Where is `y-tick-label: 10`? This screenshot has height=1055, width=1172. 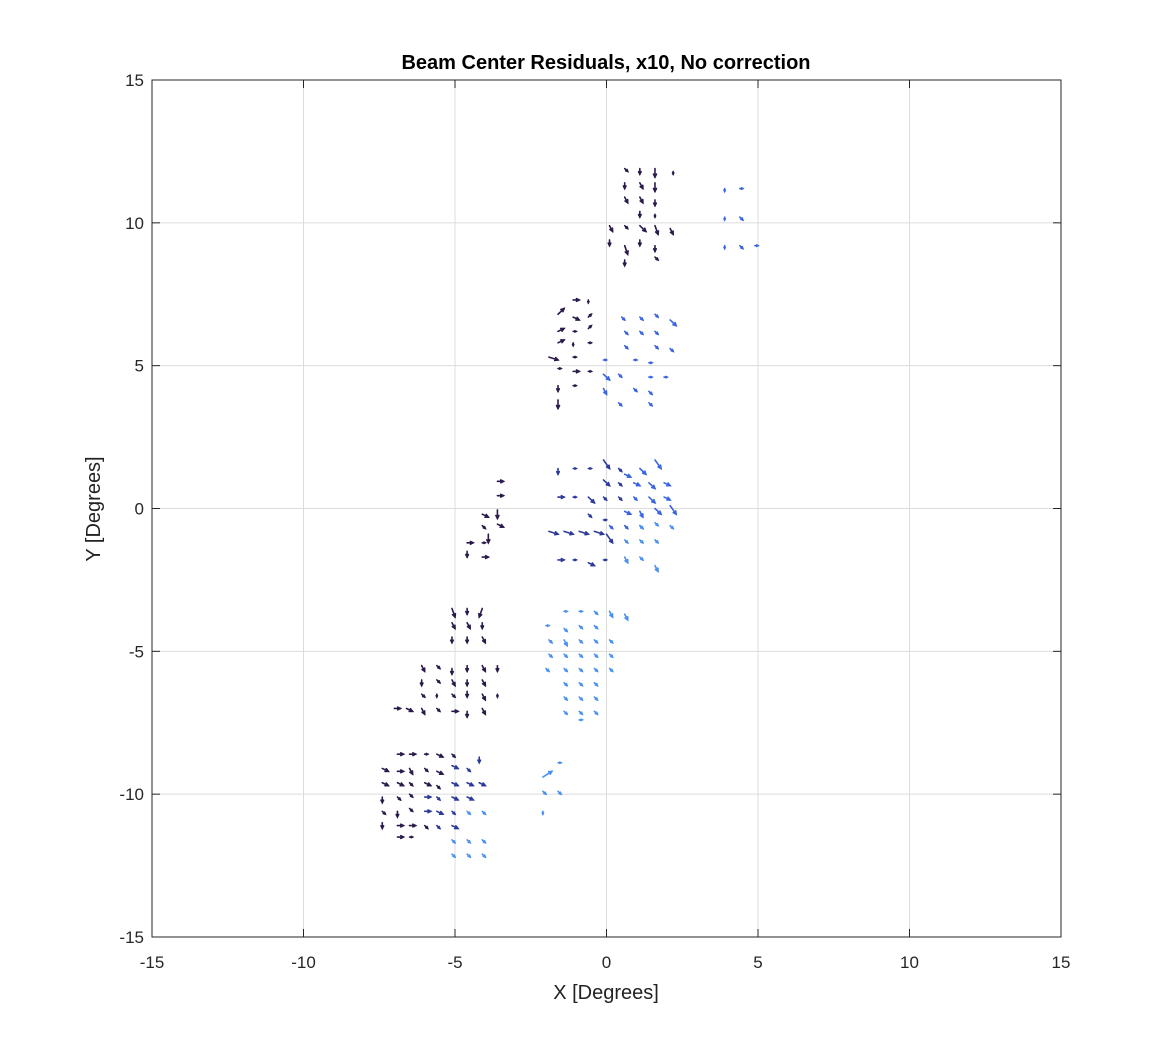 y-tick-label: 10 is located at coordinates (134, 223).